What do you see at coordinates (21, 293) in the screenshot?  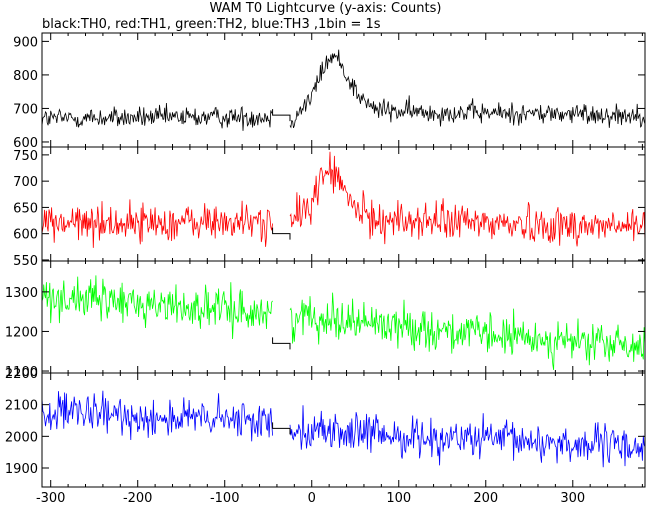 I see `y-tick-label: 1300` at bounding box center [21, 293].